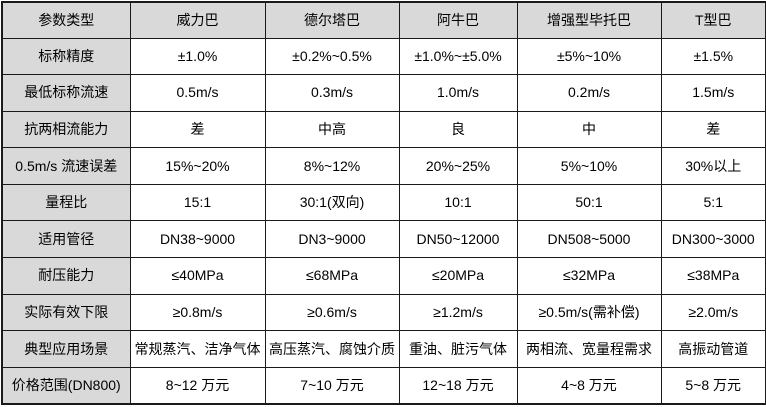 This screenshot has height=407, width=766. Describe the element at coordinates (197, 276) in the screenshot. I see `table-cell: ≤40MPa` at that location.